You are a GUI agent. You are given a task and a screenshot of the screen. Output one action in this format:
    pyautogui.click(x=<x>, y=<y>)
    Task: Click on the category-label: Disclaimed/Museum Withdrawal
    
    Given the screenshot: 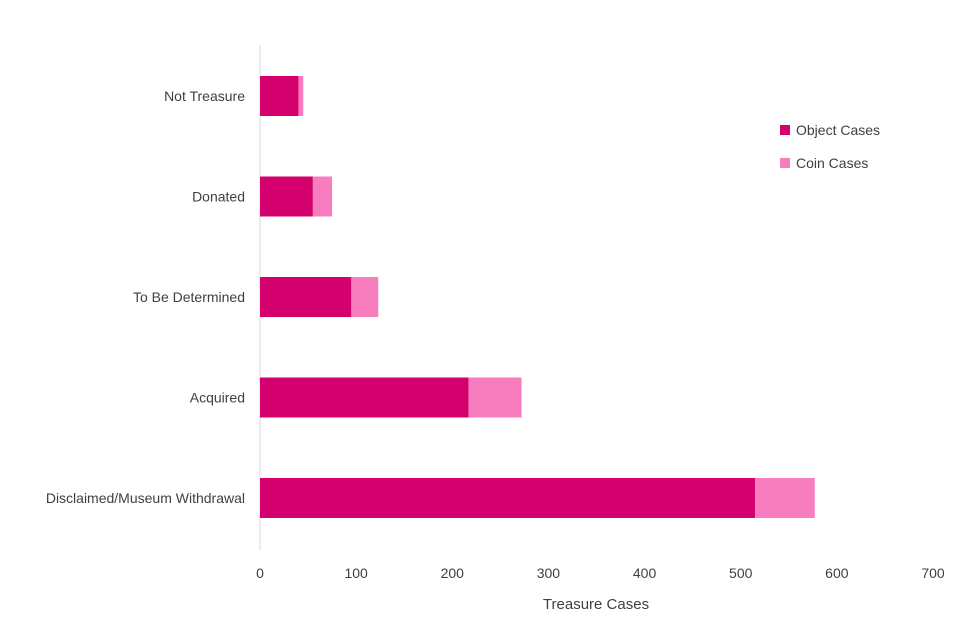 What is the action you would take?
    pyautogui.click(x=145, y=498)
    